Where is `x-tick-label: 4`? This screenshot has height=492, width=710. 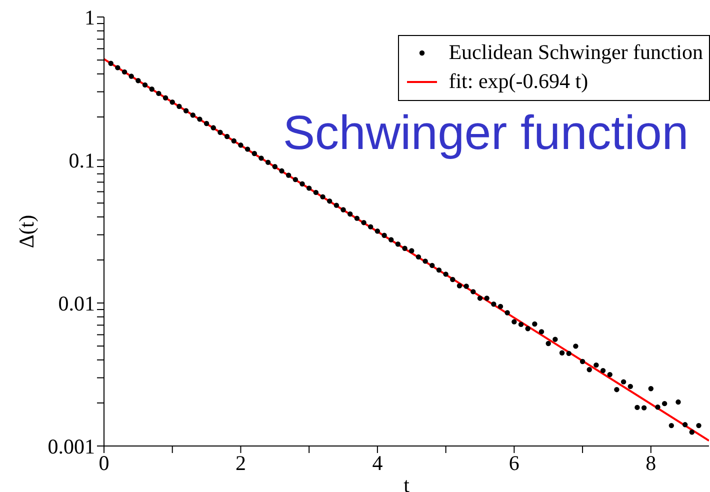
x-tick-label: 4 is located at coordinates (378, 462).